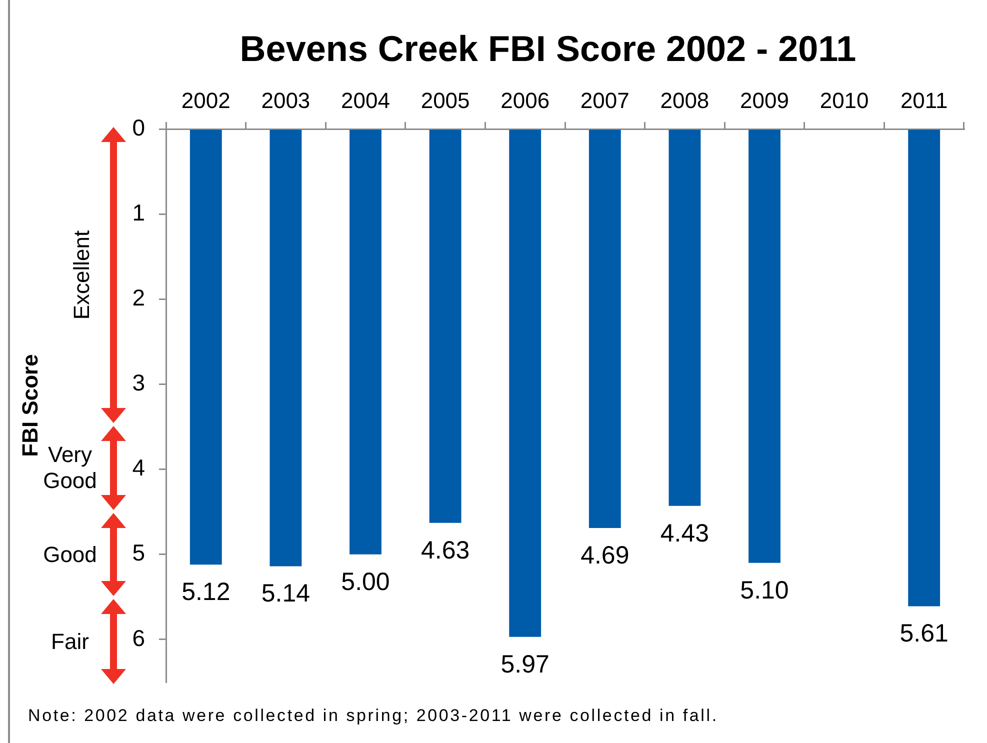 Image resolution: width=987 pixels, height=743 pixels. I want to click on data-label: 4.69, so click(605, 555).